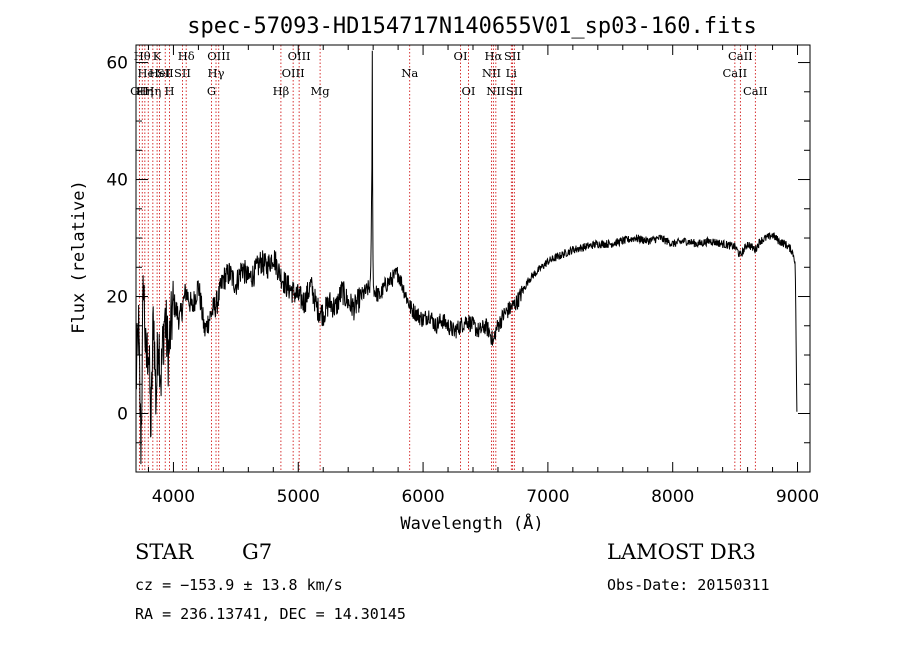  What do you see at coordinates (170, 91) in the screenshot?
I see `marker-label: H` at bounding box center [170, 91].